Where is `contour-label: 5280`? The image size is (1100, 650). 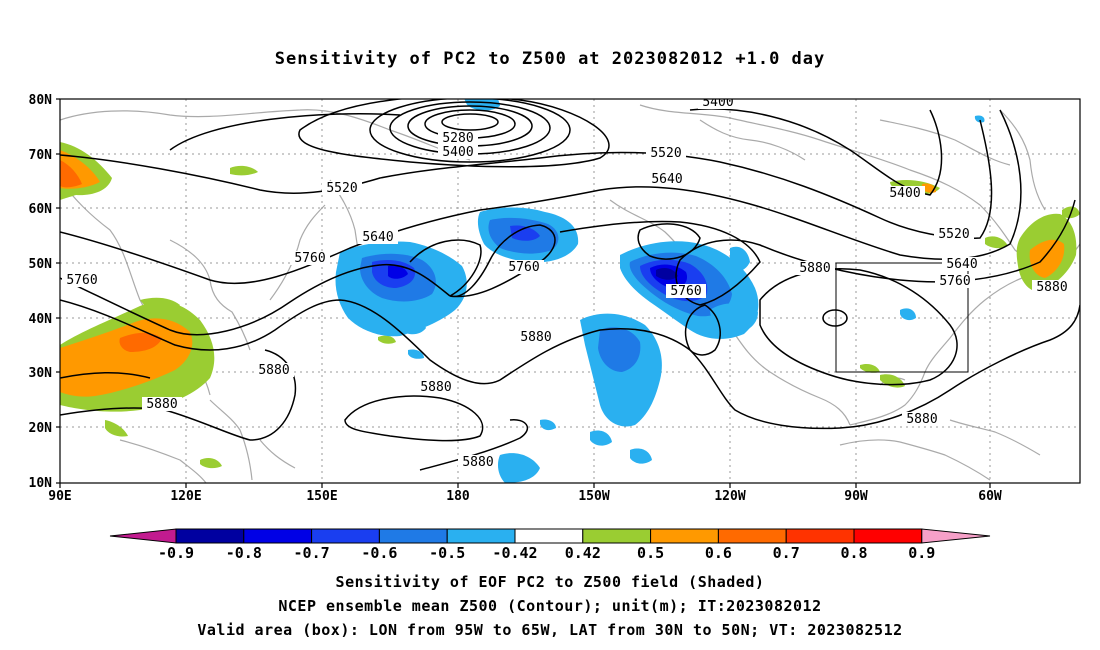 contour-label: 5280 is located at coordinates (457, 138).